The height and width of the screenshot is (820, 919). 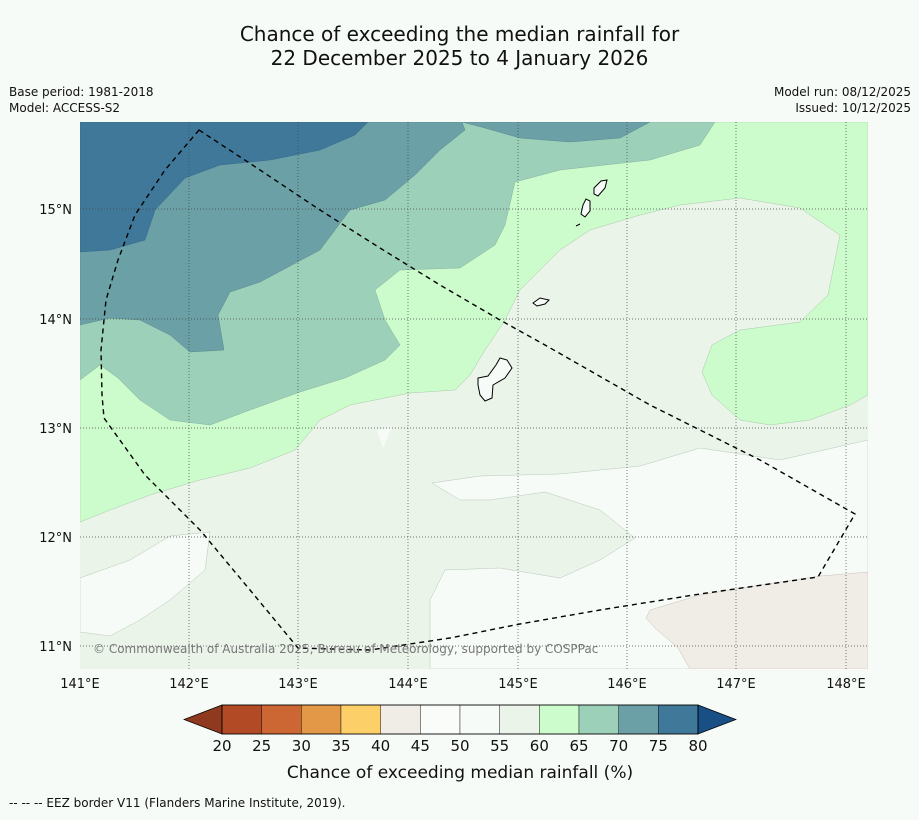 I want to click on colorbar: 20 25 30 35 40 45 50 55 60 65 70 75 80, so click(x=460, y=729).